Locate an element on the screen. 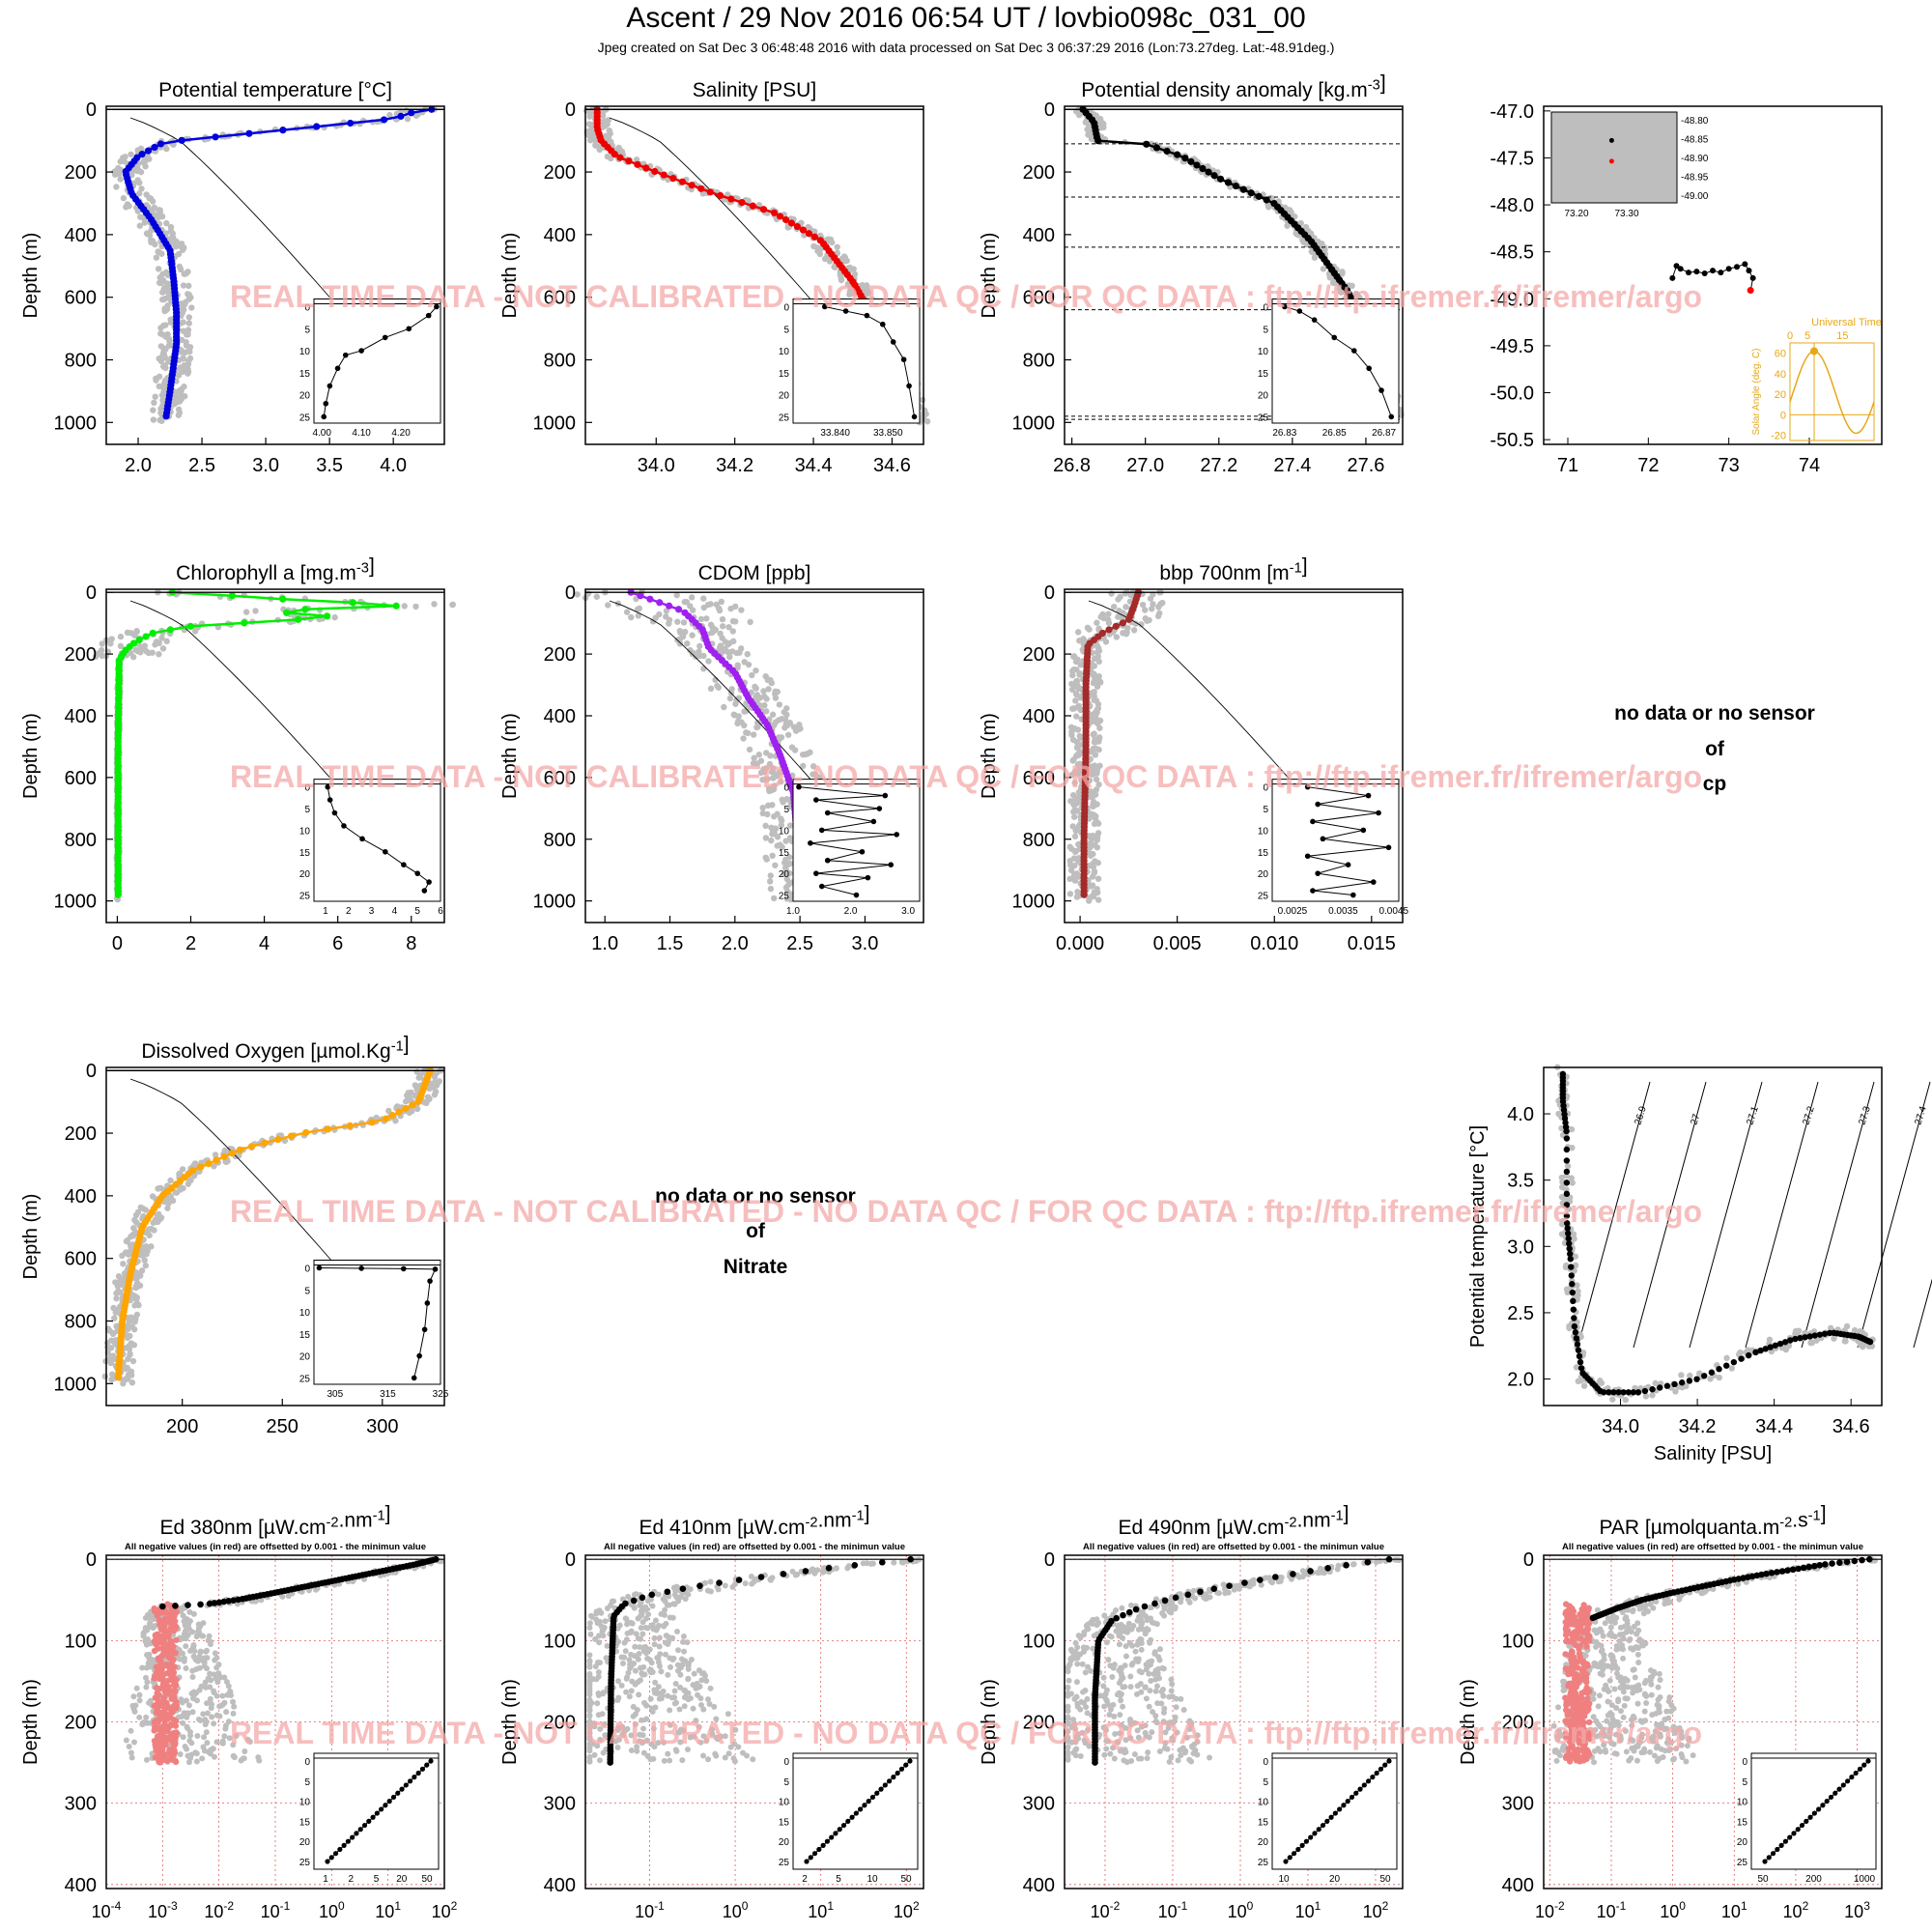 This screenshot has height=1932, width=1932. cdom-inset-ytick: 25 is located at coordinates (784, 897).